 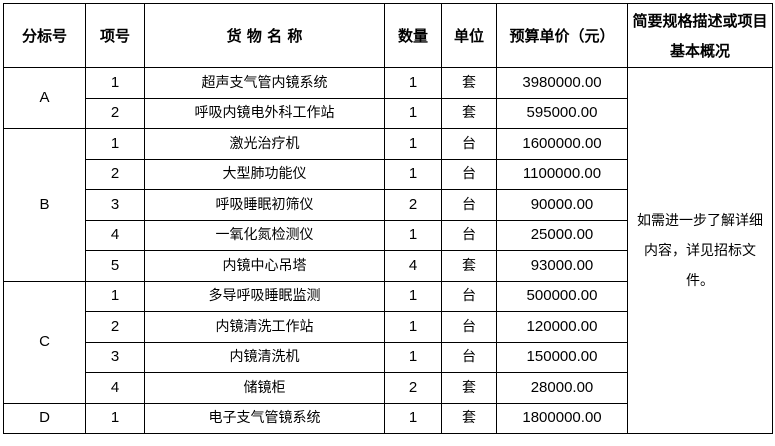 What do you see at coordinates (562, 83) in the screenshot?
I see `price-cell: 3980000.00` at bounding box center [562, 83].